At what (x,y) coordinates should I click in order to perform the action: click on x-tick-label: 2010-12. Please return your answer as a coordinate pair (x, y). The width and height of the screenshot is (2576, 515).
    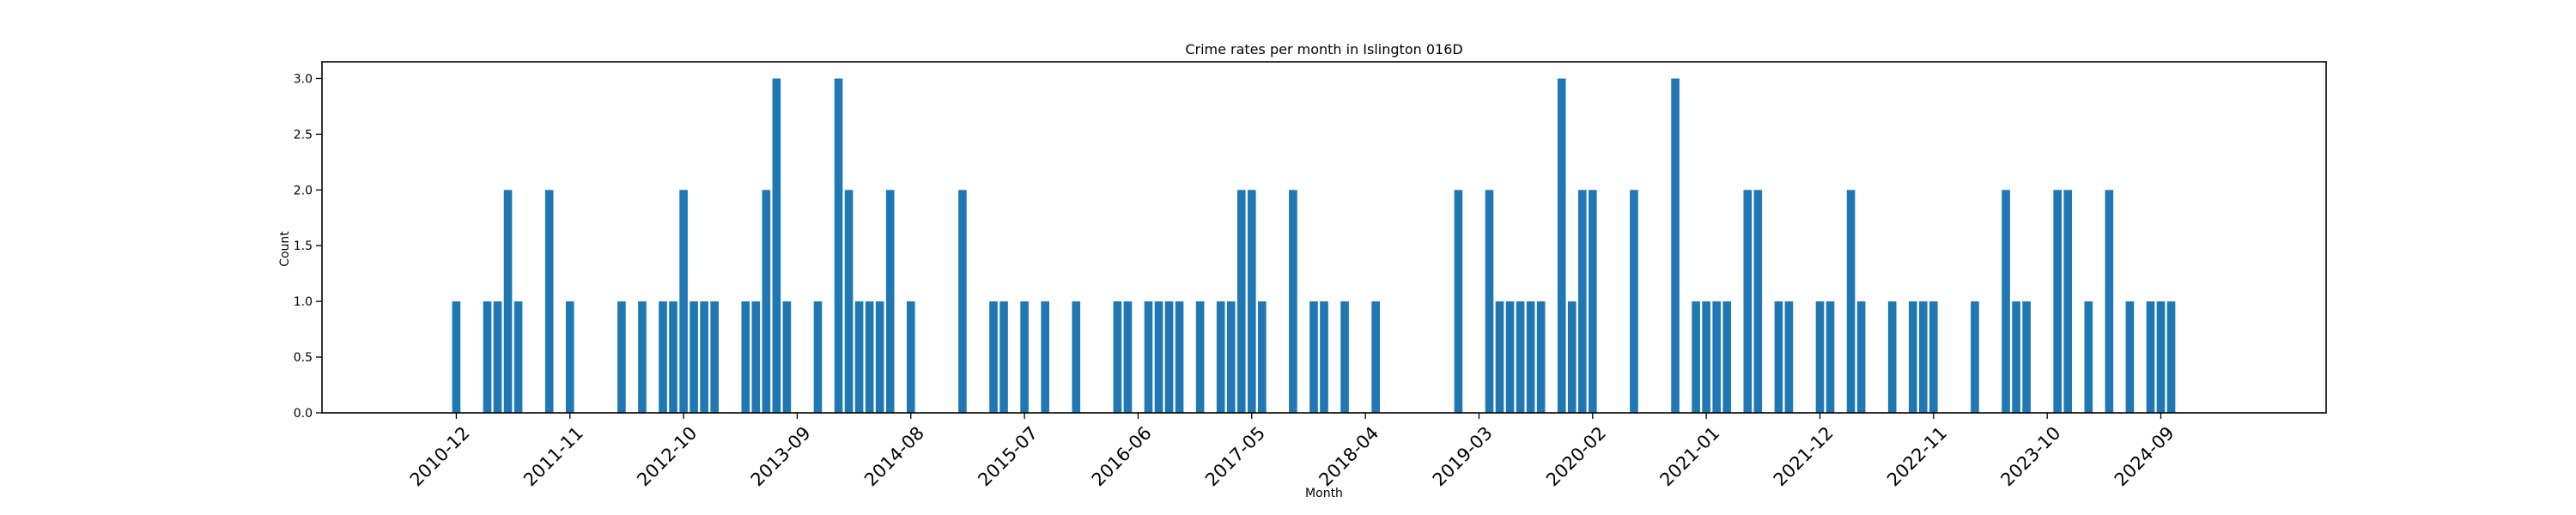
    Looking at the image, I should click on (440, 456).